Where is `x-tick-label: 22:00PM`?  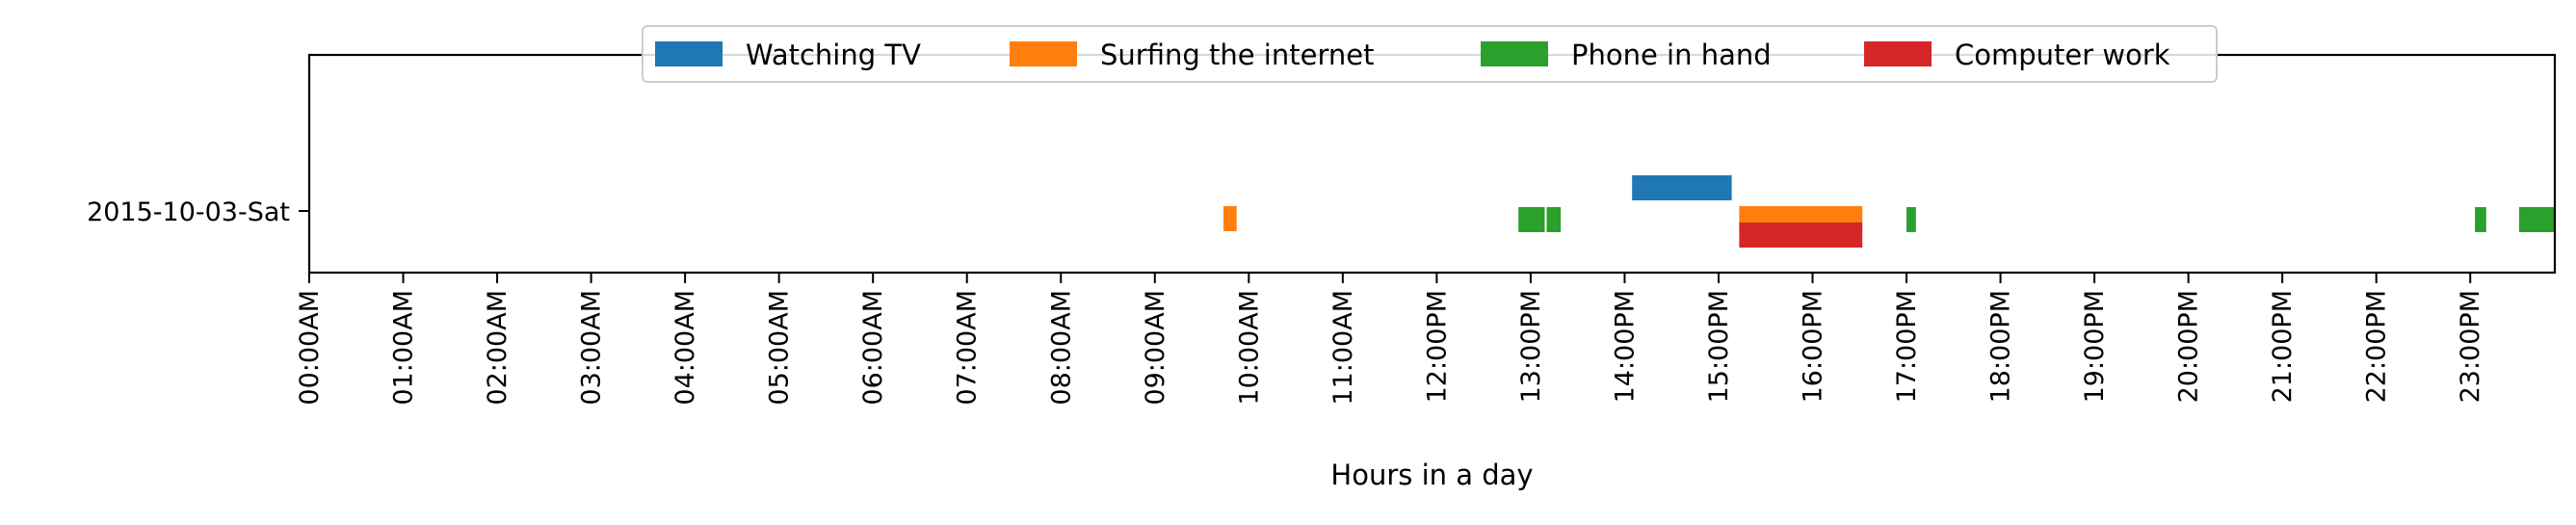 x-tick-label: 22:00PM is located at coordinates (2377, 347).